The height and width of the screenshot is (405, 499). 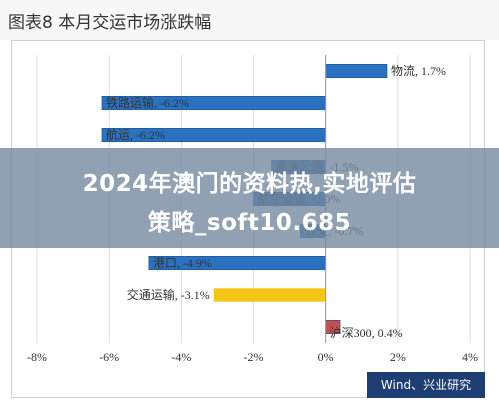 What do you see at coordinates (109, 357) in the screenshot?
I see `x-tick-label: -6%` at bounding box center [109, 357].